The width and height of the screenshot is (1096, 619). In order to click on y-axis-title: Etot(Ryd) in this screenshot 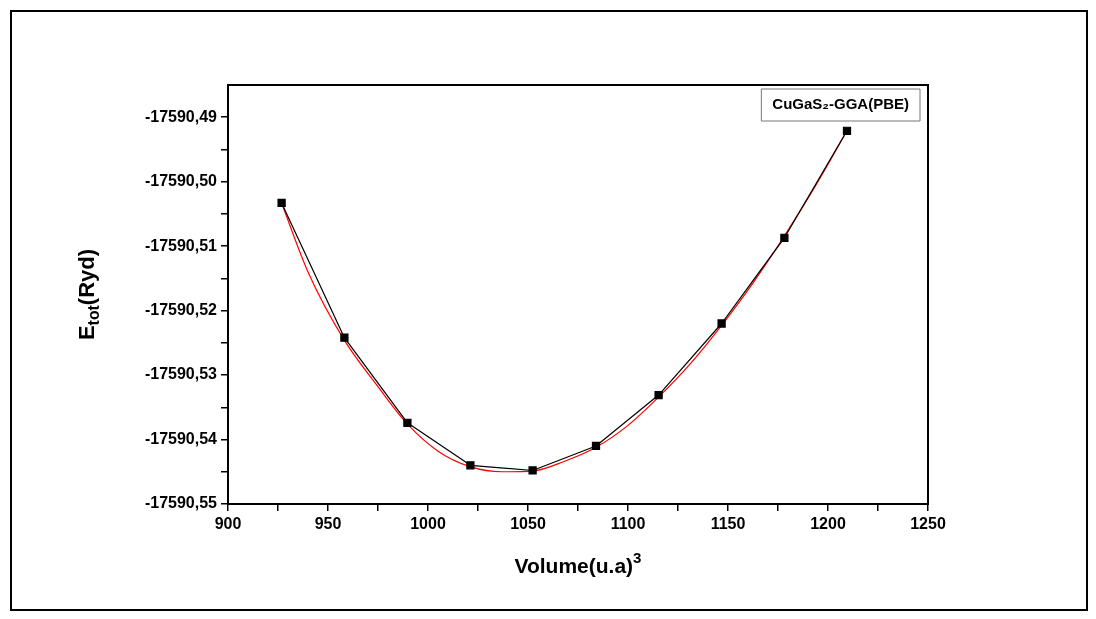, I will do `click(88, 294)`.